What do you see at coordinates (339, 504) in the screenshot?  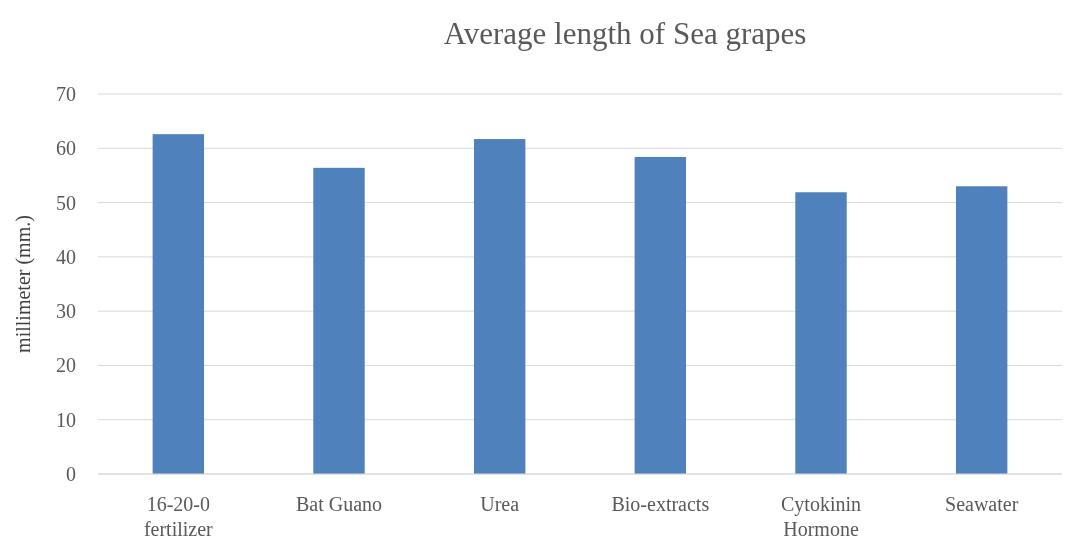 I see `x-tick-label: Bat Guano` at bounding box center [339, 504].